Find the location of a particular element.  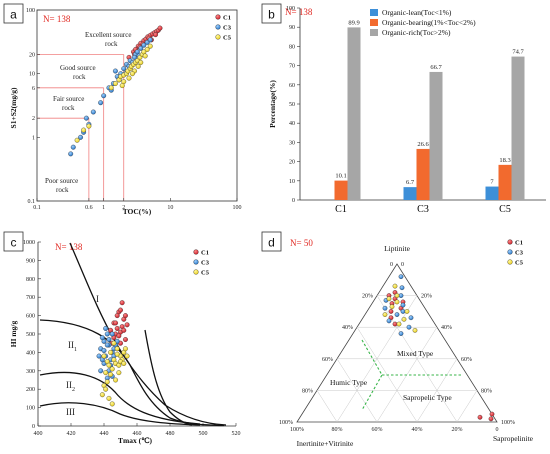

y-tick-label: 1 is located at coordinates (33, 138).